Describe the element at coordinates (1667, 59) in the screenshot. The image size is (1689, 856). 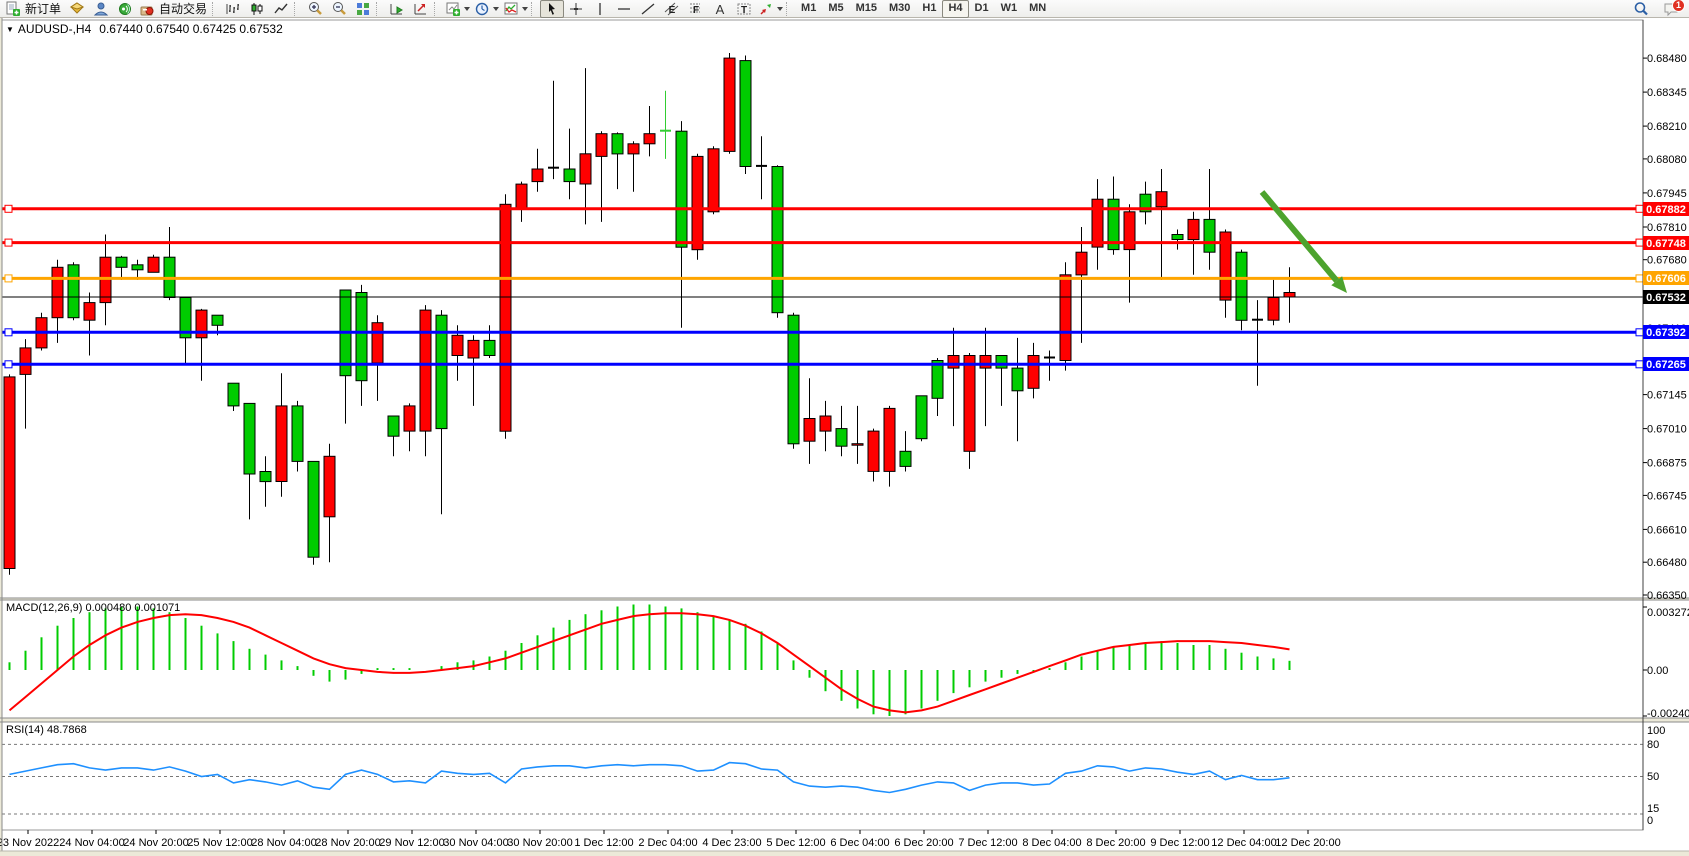
I see `price-tick-label: 0.68480` at that location.